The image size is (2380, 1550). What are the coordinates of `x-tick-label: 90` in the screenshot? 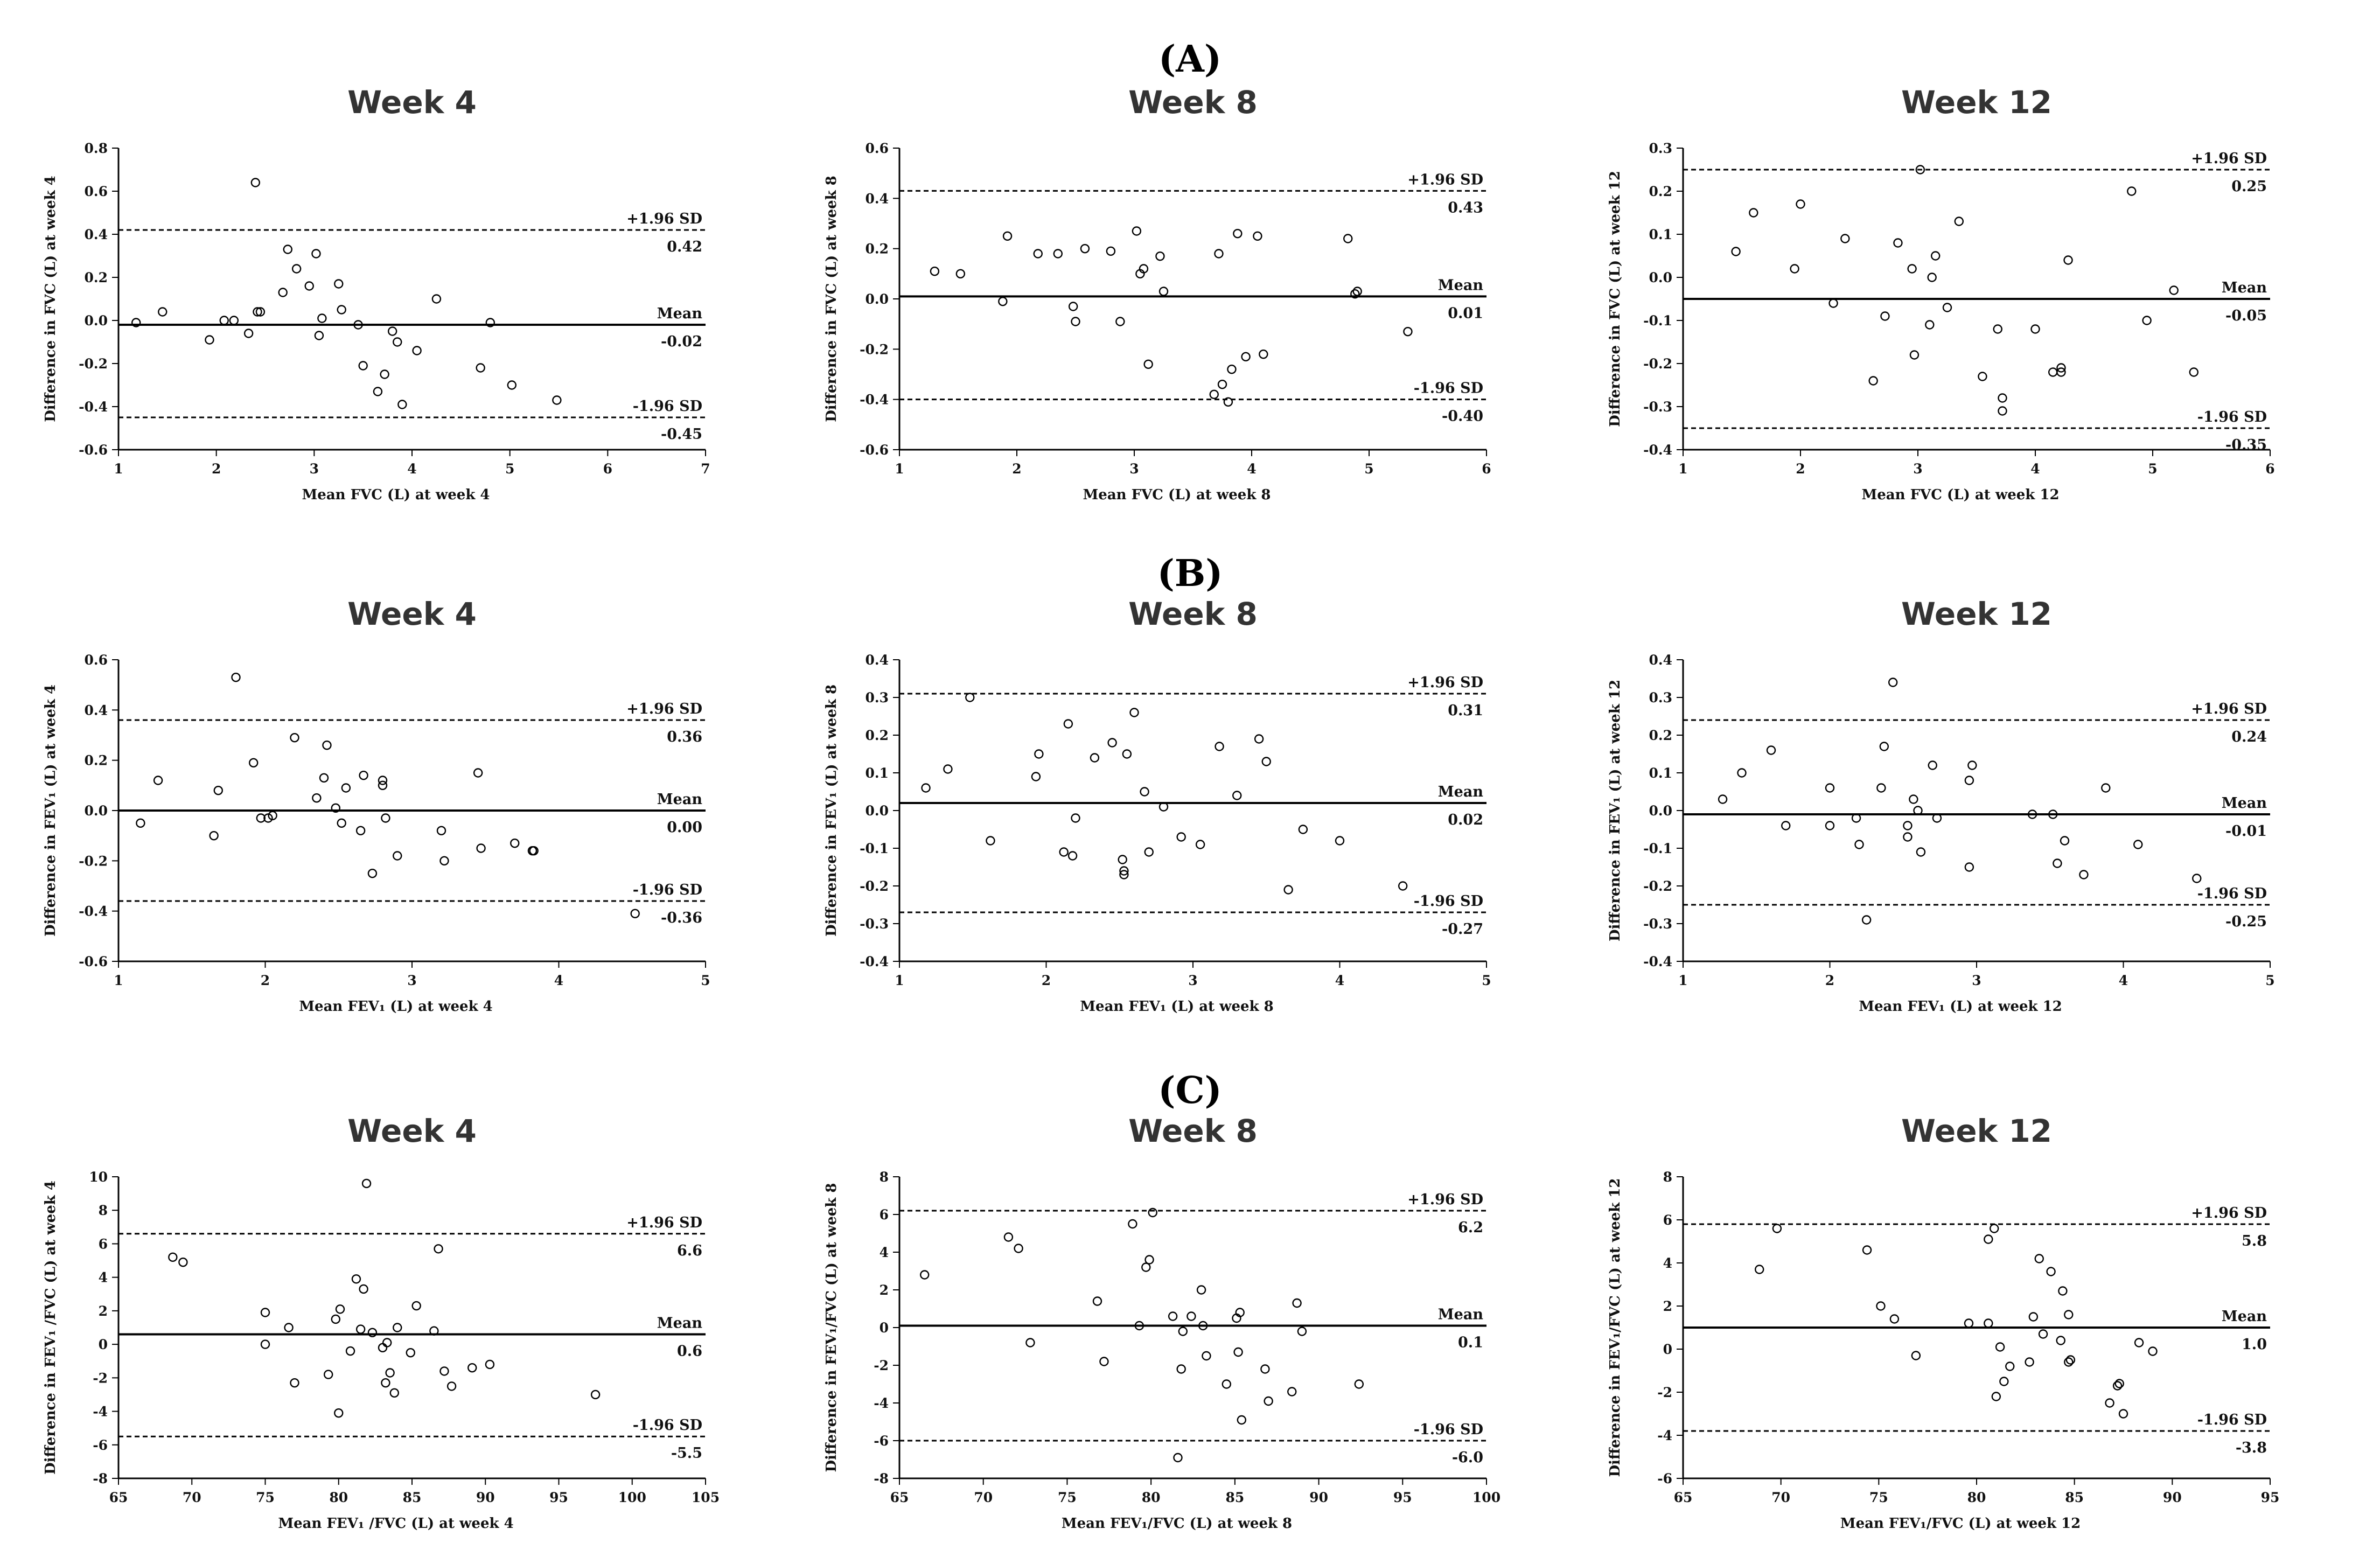 It's located at (486, 1497).